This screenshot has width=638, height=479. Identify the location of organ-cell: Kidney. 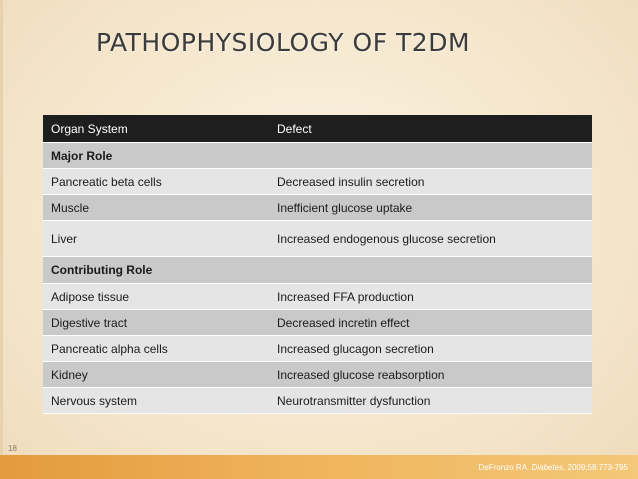
(156, 374).